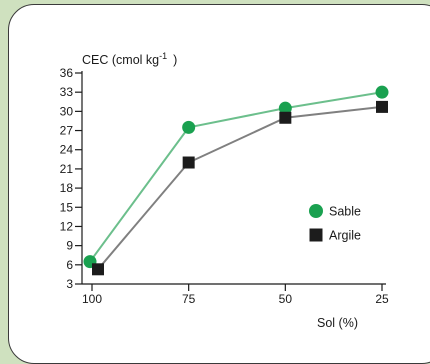  Describe the element at coordinates (235, 295) in the screenshot. I see `x-ticks: 100 75 50 25` at that location.